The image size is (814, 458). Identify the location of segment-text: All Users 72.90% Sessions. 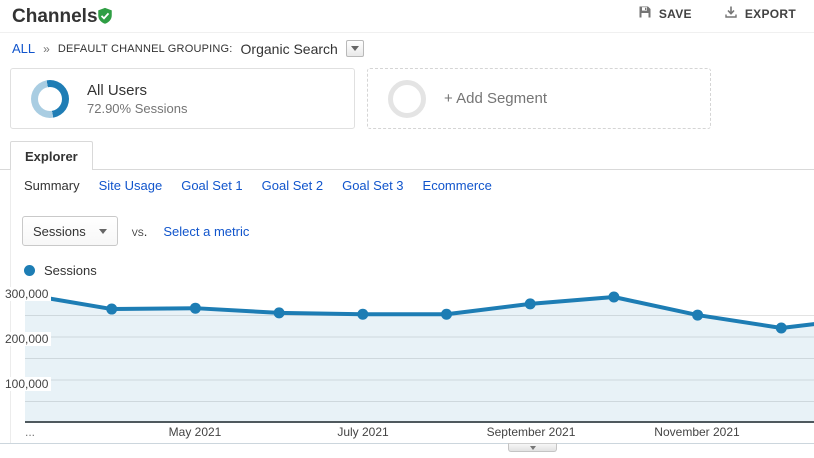
(137, 99).